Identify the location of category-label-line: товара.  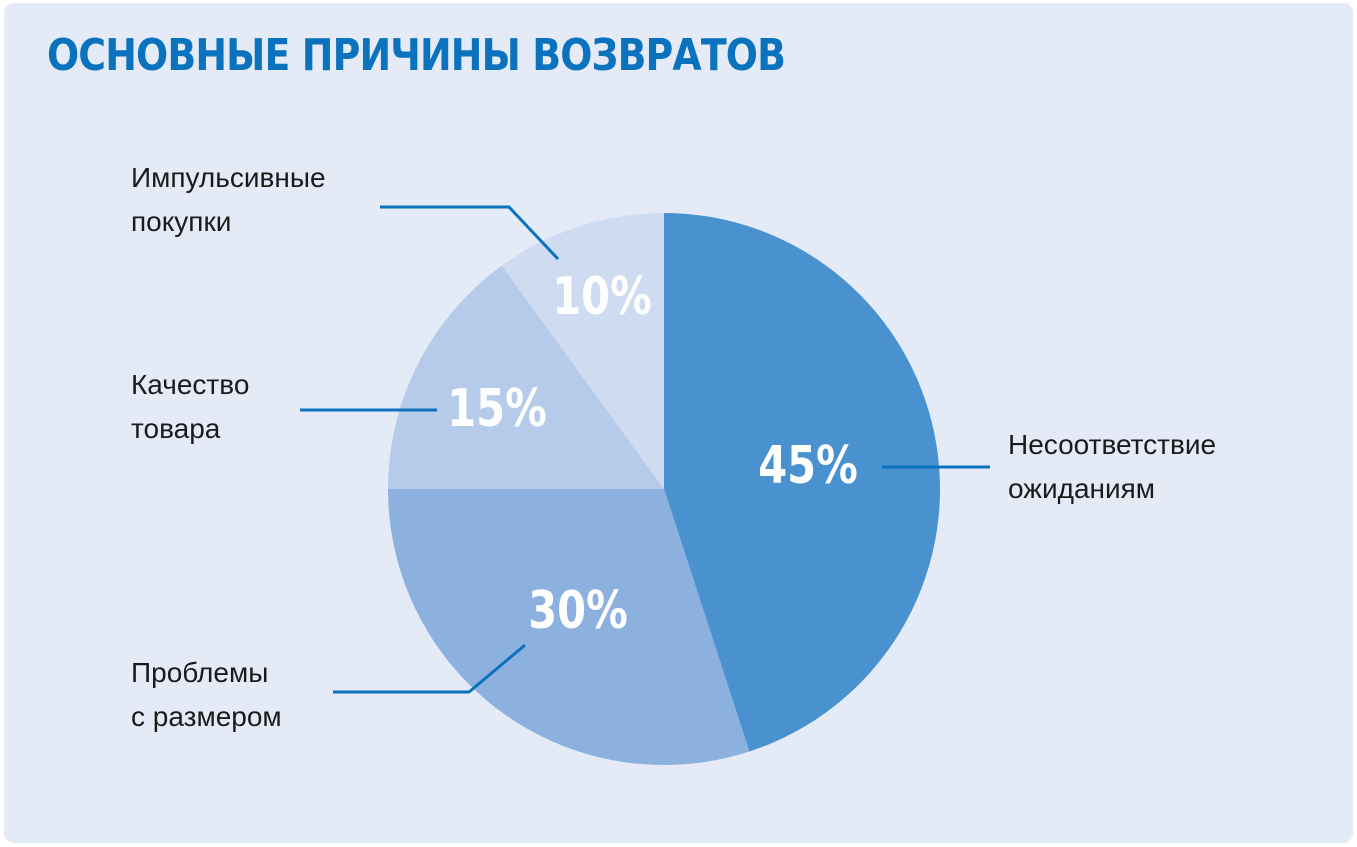
(176, 428).